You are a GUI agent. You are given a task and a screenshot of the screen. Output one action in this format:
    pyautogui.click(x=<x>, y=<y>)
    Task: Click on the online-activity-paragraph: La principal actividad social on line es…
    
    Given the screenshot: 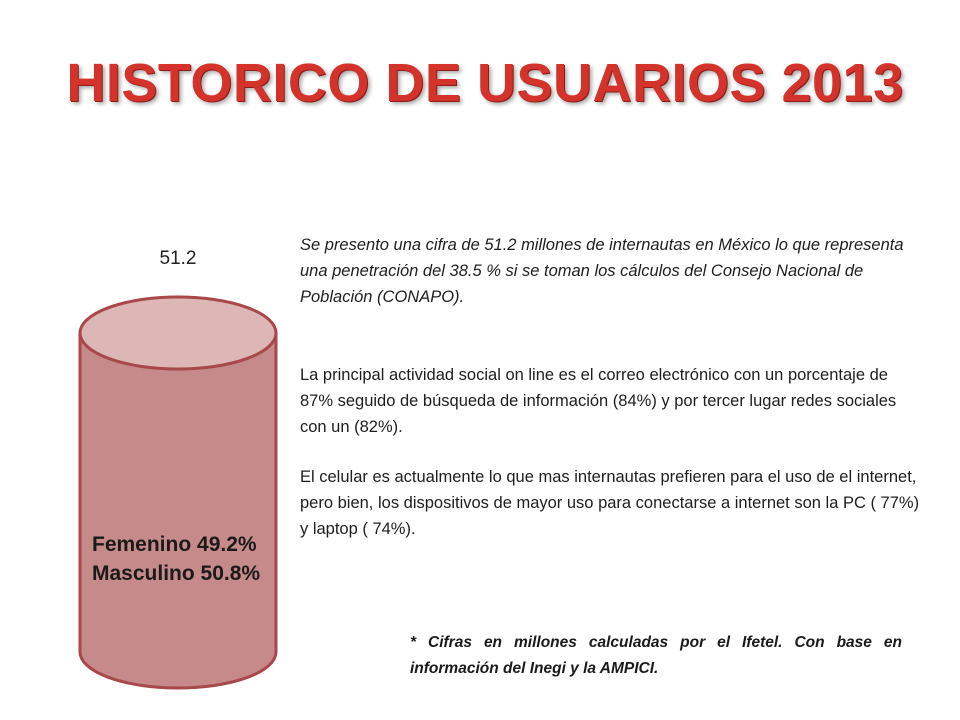 What is the action you would take?
    pyautogui.click(x=598, y=401)
    